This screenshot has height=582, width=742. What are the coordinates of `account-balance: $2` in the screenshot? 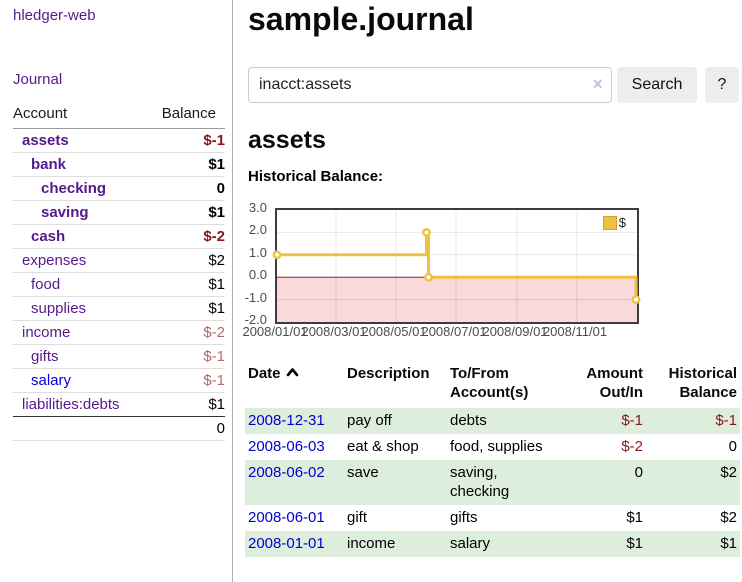 It's located at (185, 261).